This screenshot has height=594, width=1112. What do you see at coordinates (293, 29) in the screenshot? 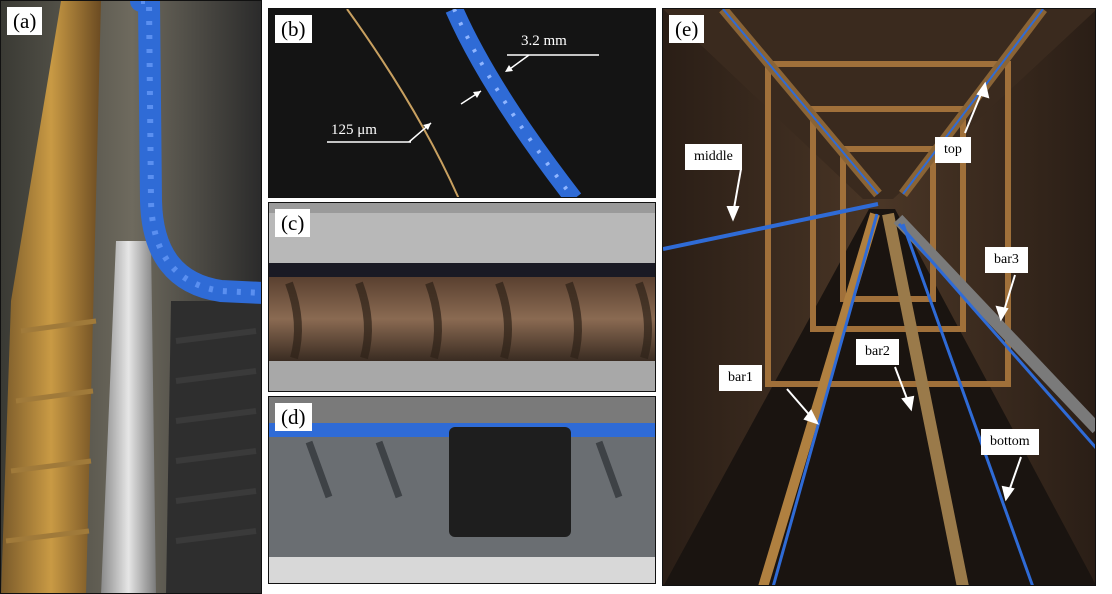
I see `panel-b-label: (b)` at bounding box center [293, 29].